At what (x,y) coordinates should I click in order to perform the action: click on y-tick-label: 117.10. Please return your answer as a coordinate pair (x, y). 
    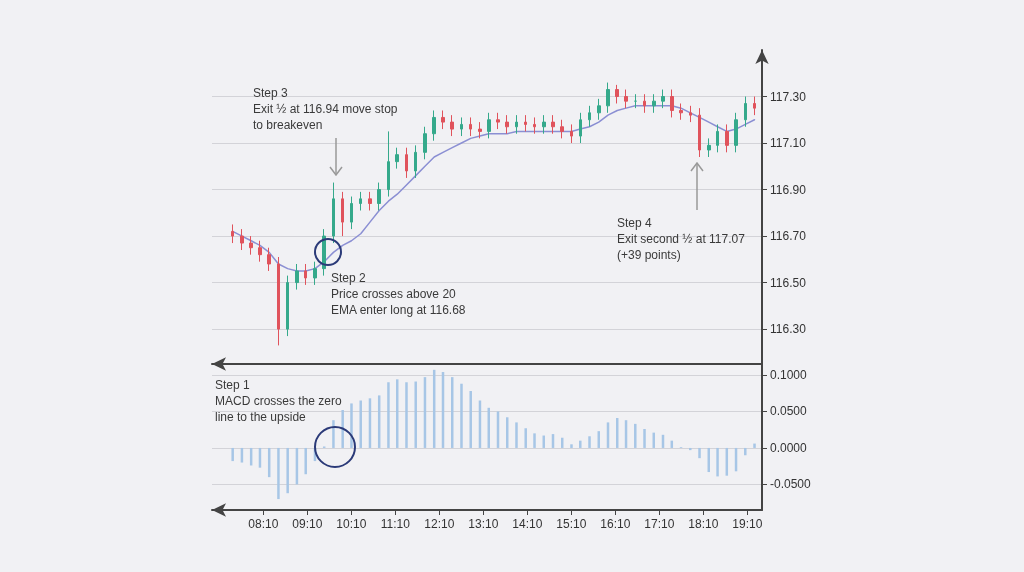
    Looking at the image, I should click on (788, 143).